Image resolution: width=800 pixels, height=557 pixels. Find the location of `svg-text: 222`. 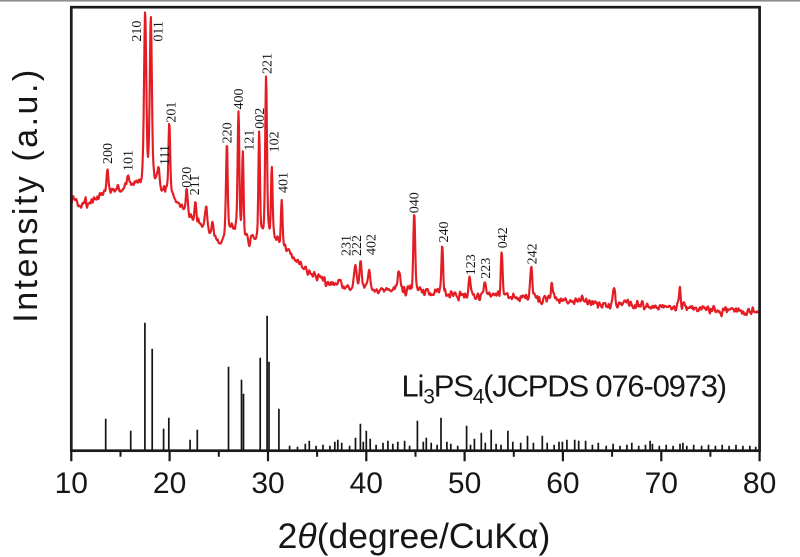

svg-text: 222 is located at coordinates (357, 245).